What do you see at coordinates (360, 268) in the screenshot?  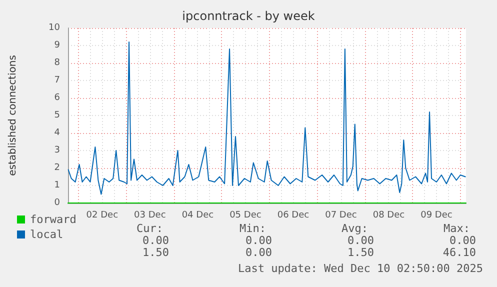 I see `text: Last update: Wed Dec 10 02:50:00 2025` at bounding box center [360, 268].